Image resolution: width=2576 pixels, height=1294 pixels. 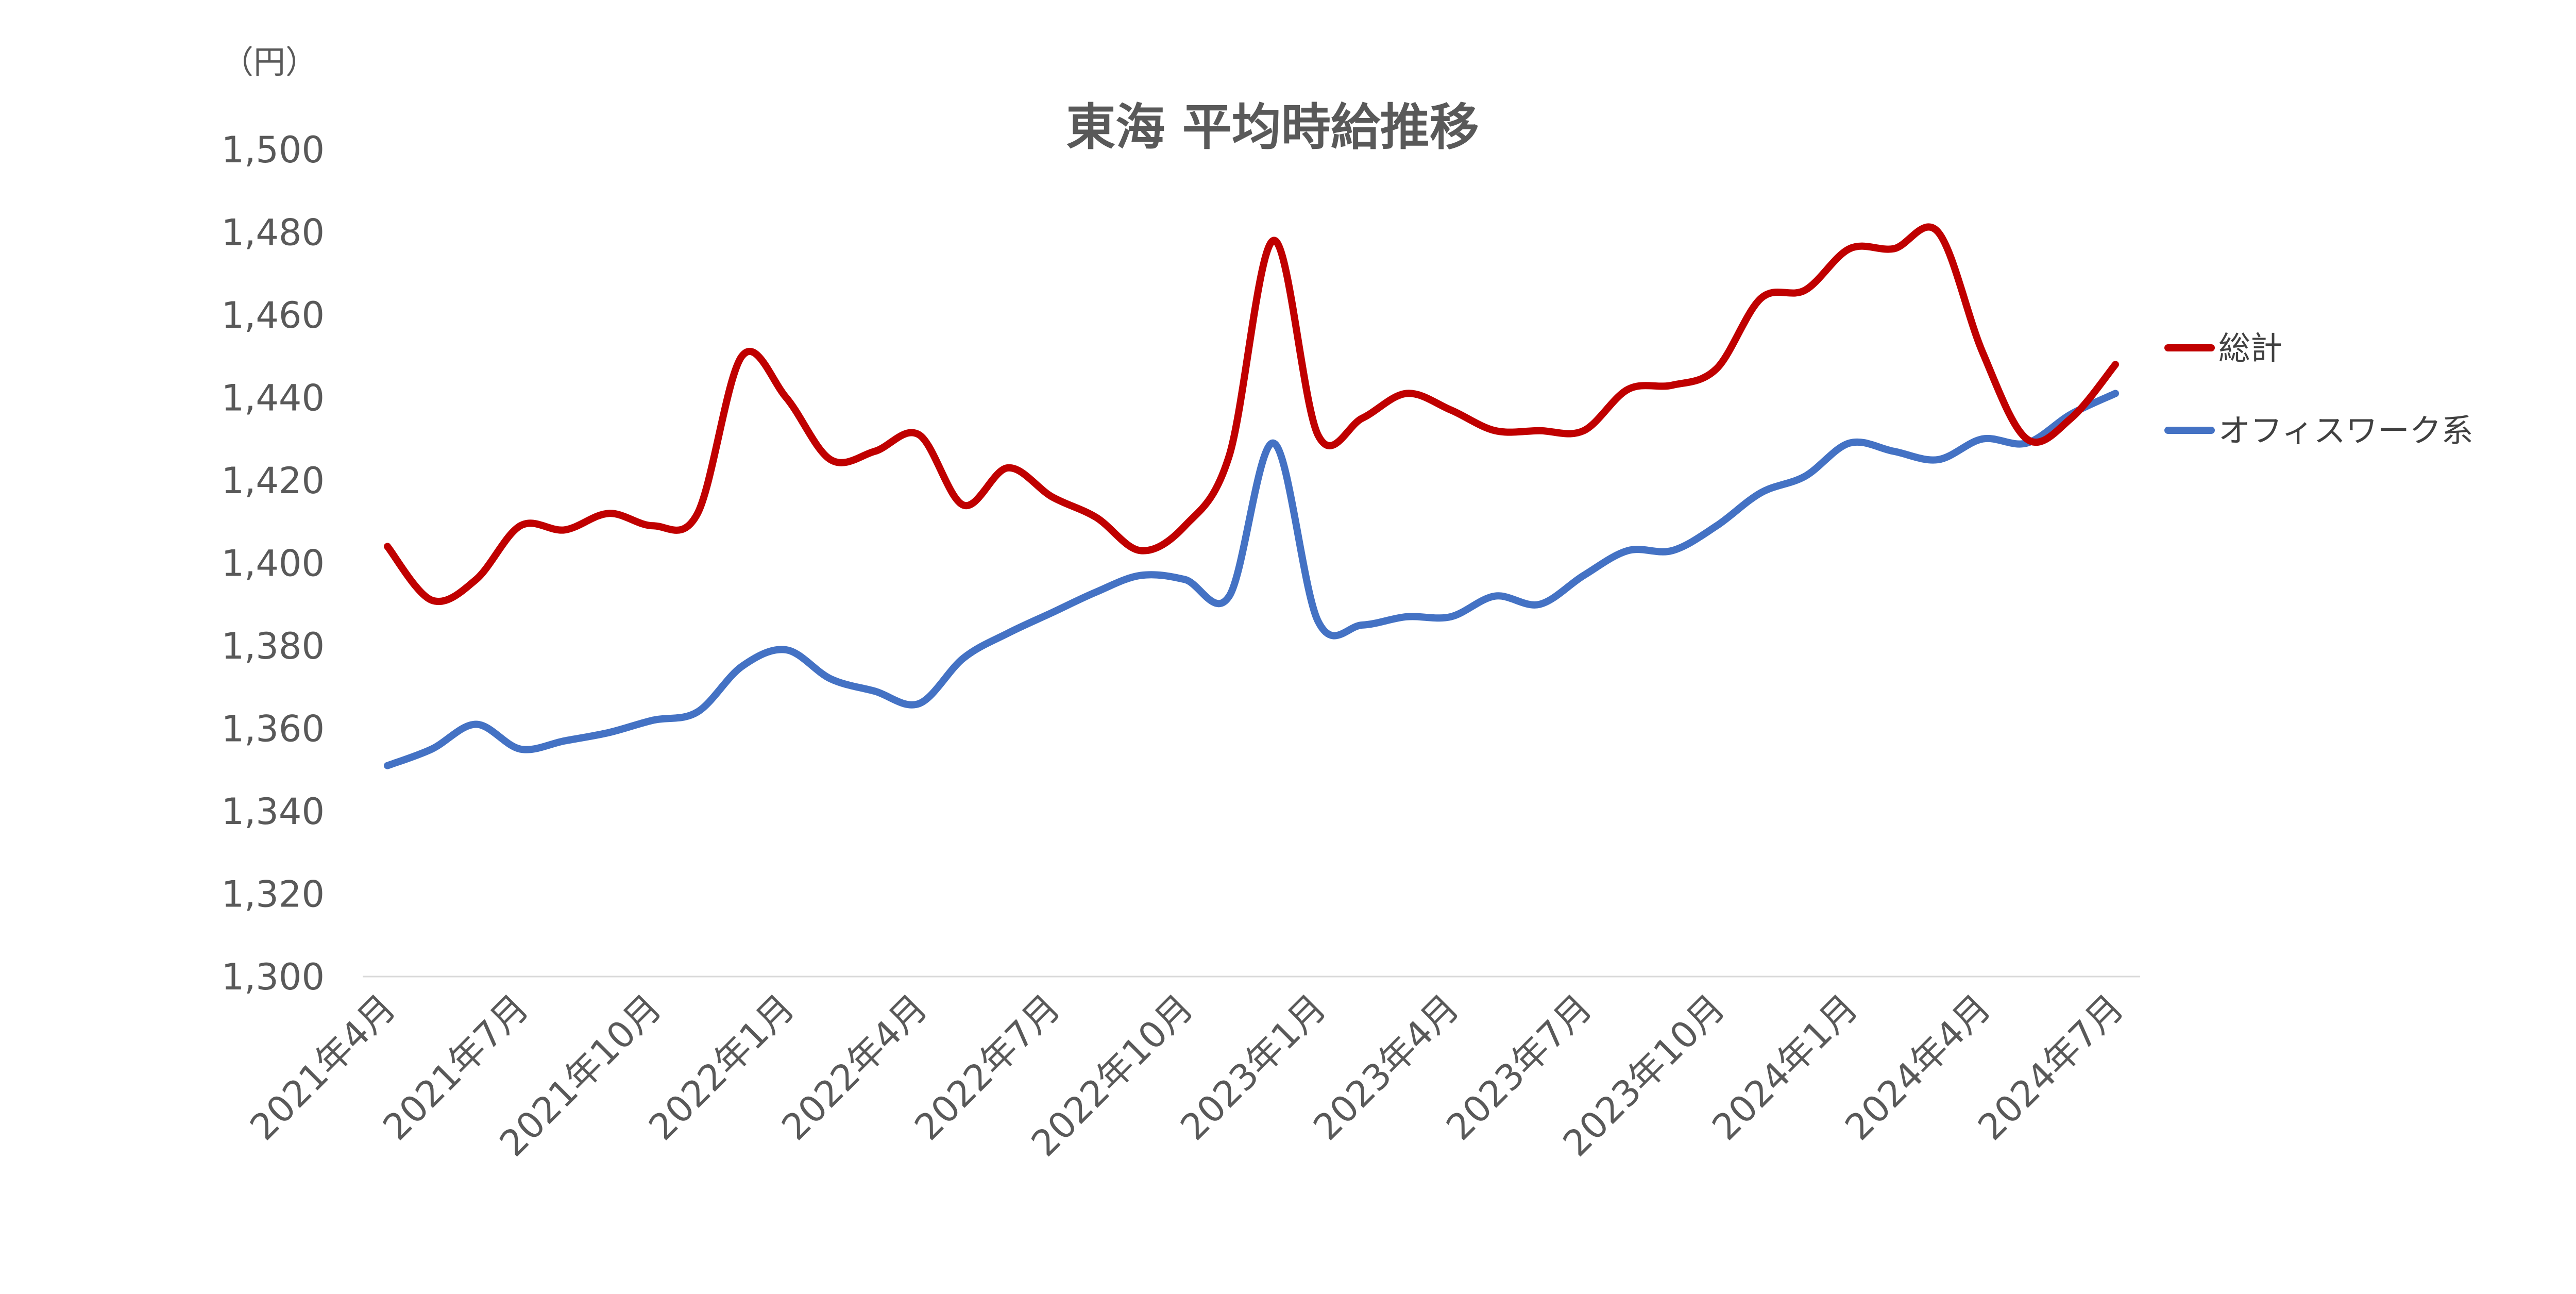 What do you see at coordinates (273, 481) in the screenshot?
I see `y-tick-label: 1,420` at bounding box center [273, 481].